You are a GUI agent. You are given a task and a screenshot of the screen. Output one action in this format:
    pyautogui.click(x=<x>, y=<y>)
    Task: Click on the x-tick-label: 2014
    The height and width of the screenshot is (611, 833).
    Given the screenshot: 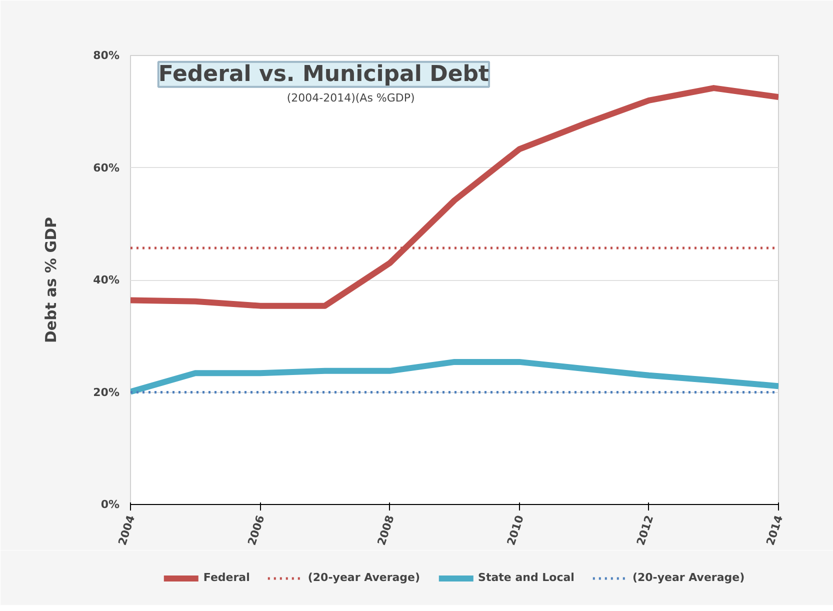 What is the action you would take?
    pyautogui.click(x=775, y=530)
    